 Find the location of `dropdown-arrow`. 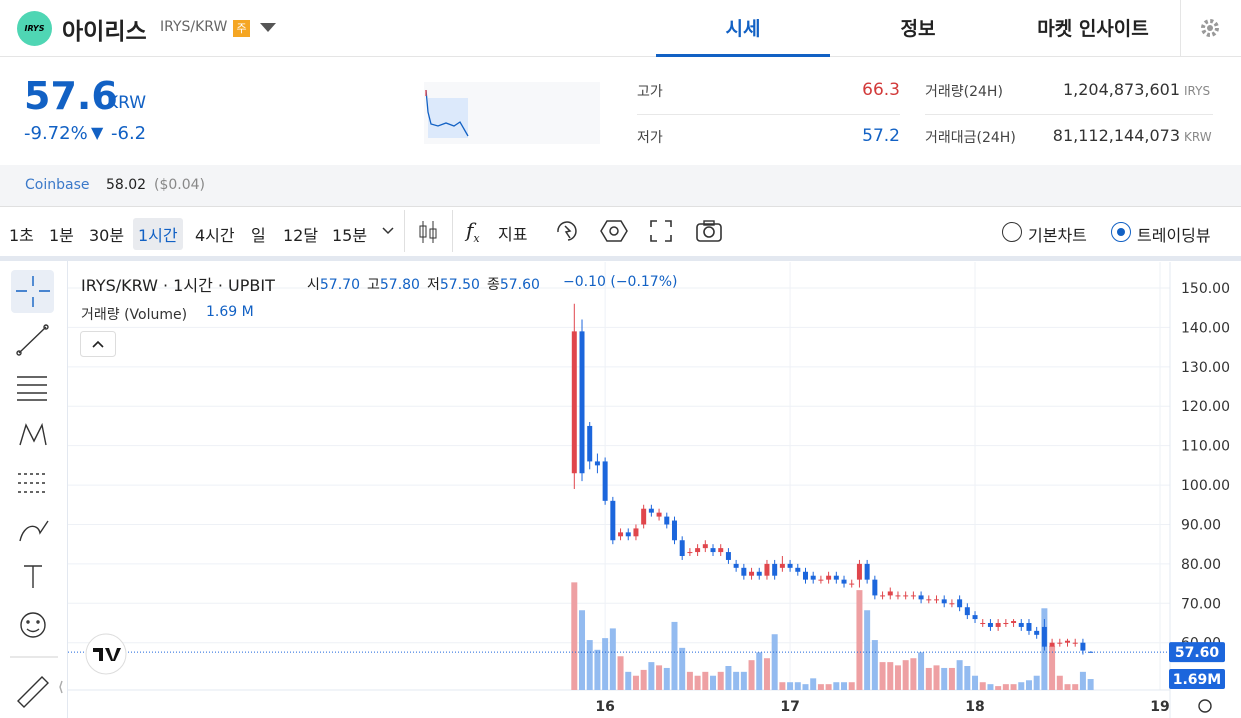

dropdown-arrow is located at coordinates (268, 28).